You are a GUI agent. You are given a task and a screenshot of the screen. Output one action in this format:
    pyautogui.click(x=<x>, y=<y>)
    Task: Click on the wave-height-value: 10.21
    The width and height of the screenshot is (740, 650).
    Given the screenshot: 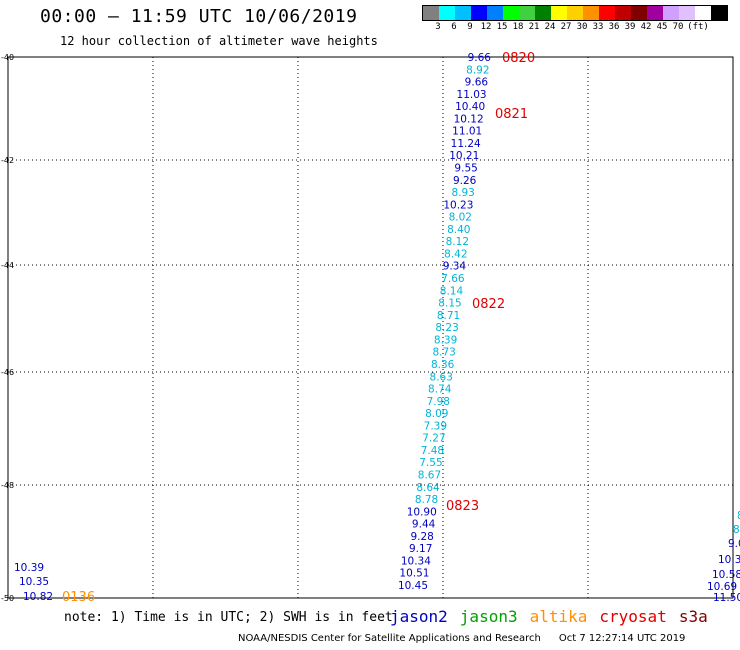 What is the action you would take?
    pyautogui.click(x=464, y=156)
    